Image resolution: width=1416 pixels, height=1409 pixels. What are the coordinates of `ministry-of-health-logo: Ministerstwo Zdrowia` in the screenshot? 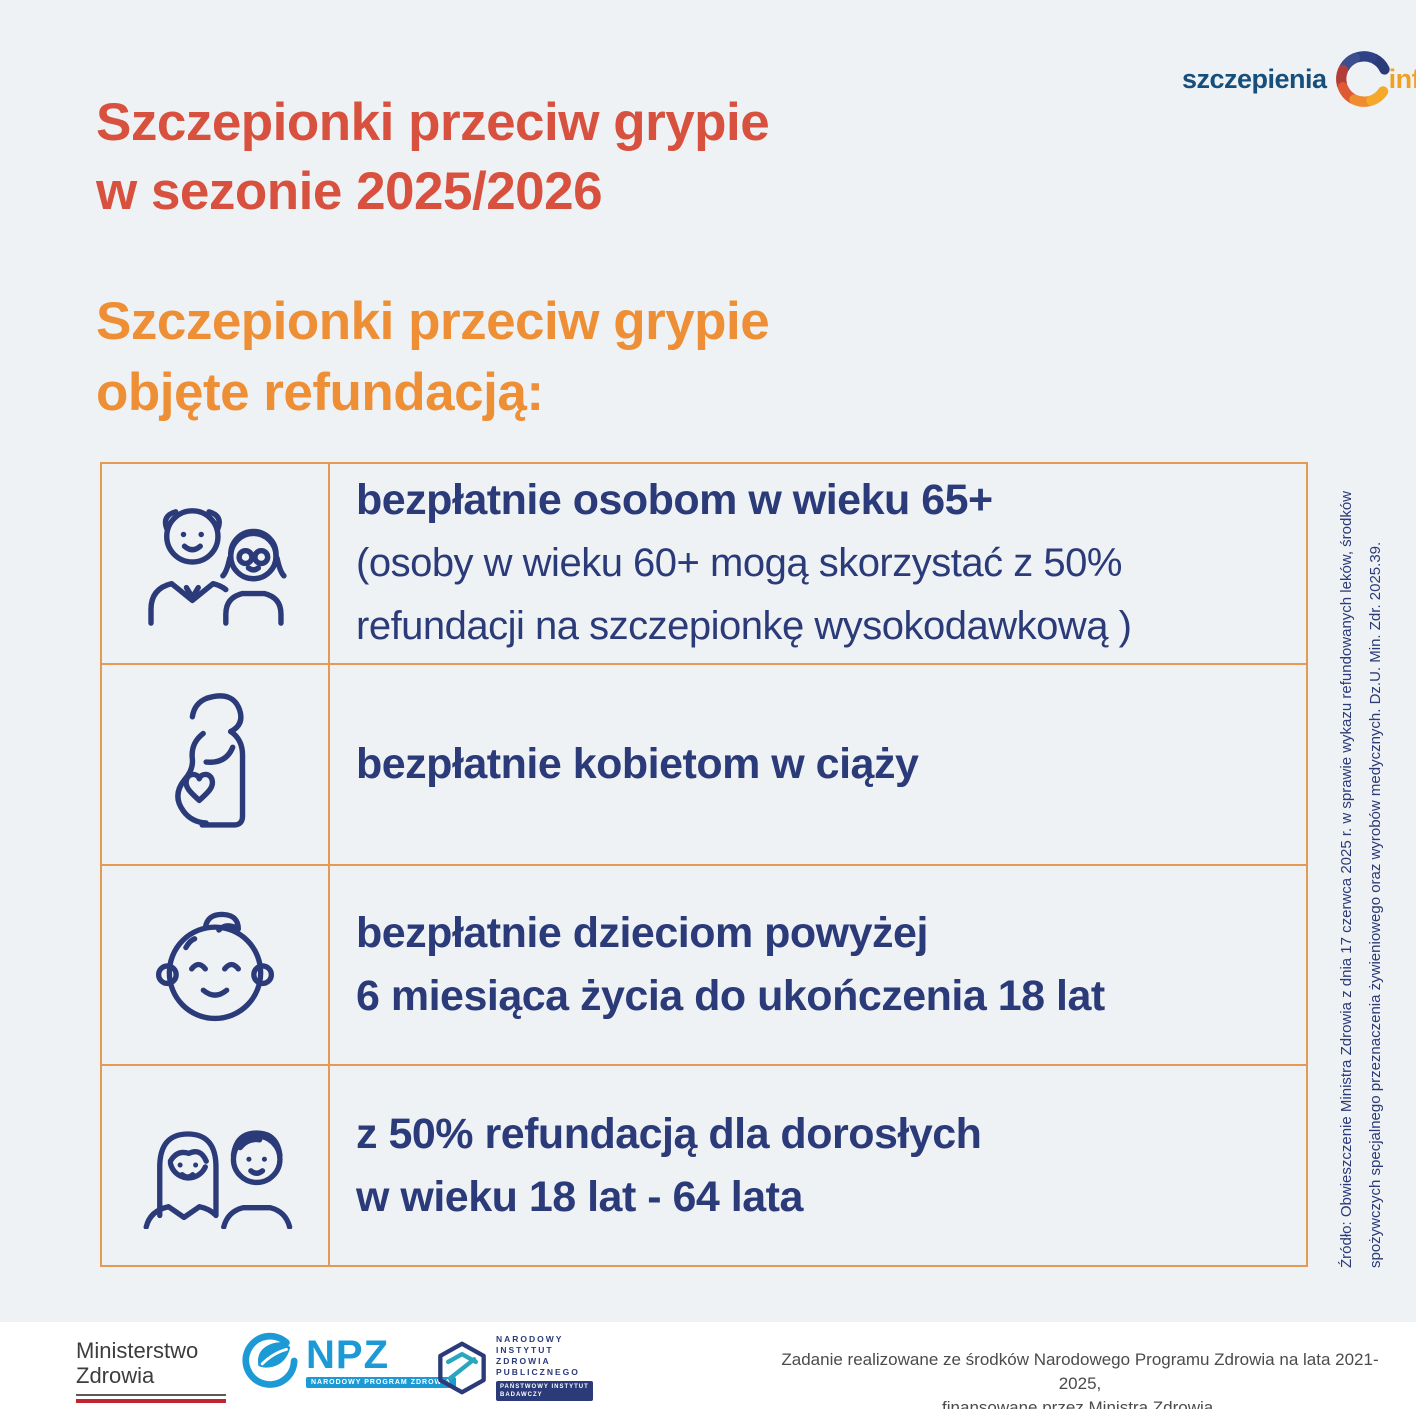 It's located at (151, 1370).